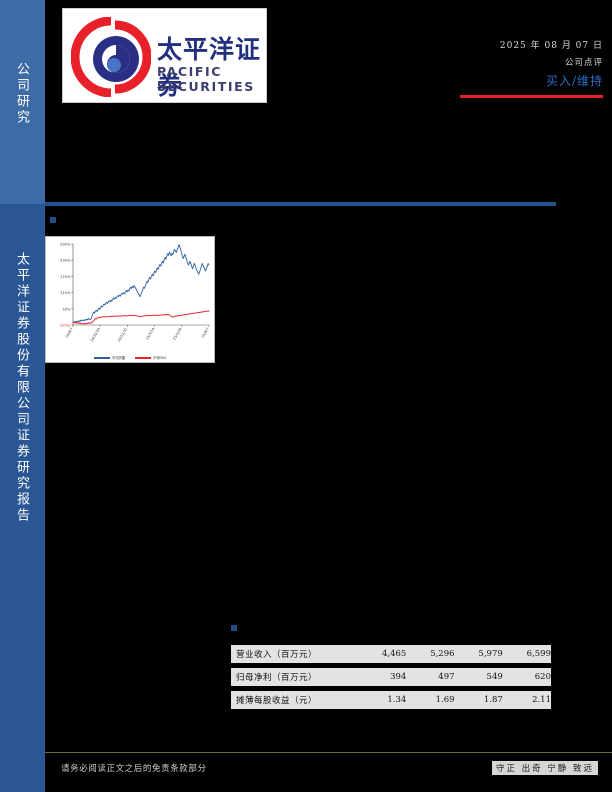 The image size is (612, 792). I want to click on header-red-rule, so click(531, 96).